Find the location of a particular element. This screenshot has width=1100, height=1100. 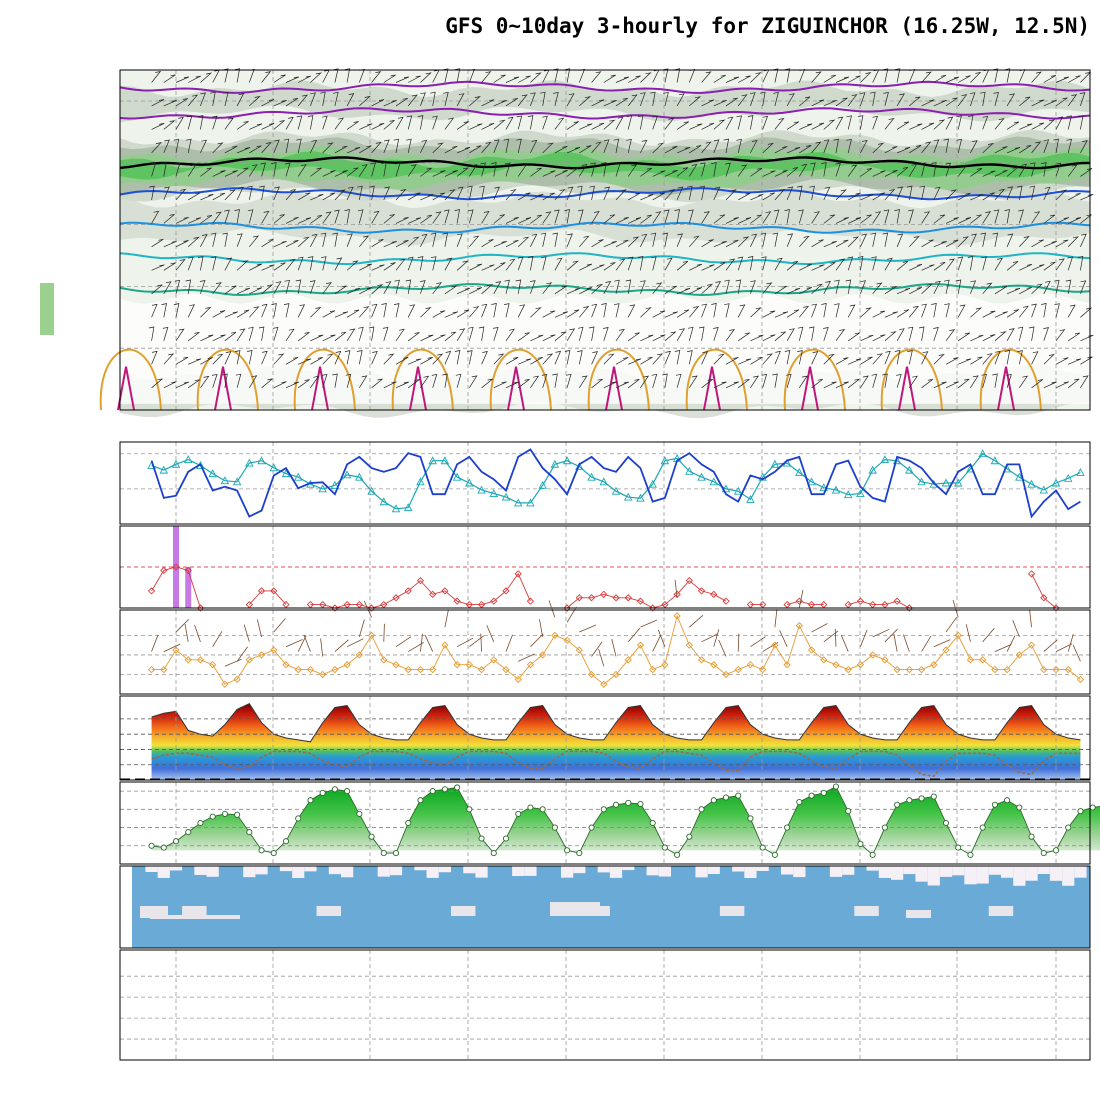

thickness-line is located at coordinates (616, 481).